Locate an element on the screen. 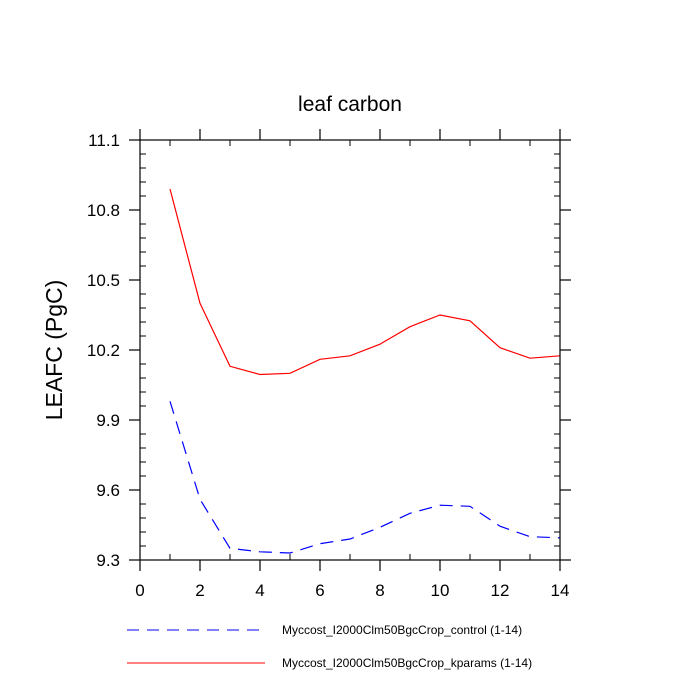 The width and height of the screenshot is (700, 700). y-tick-label: 11.1 is located at coordinates (104, 140).